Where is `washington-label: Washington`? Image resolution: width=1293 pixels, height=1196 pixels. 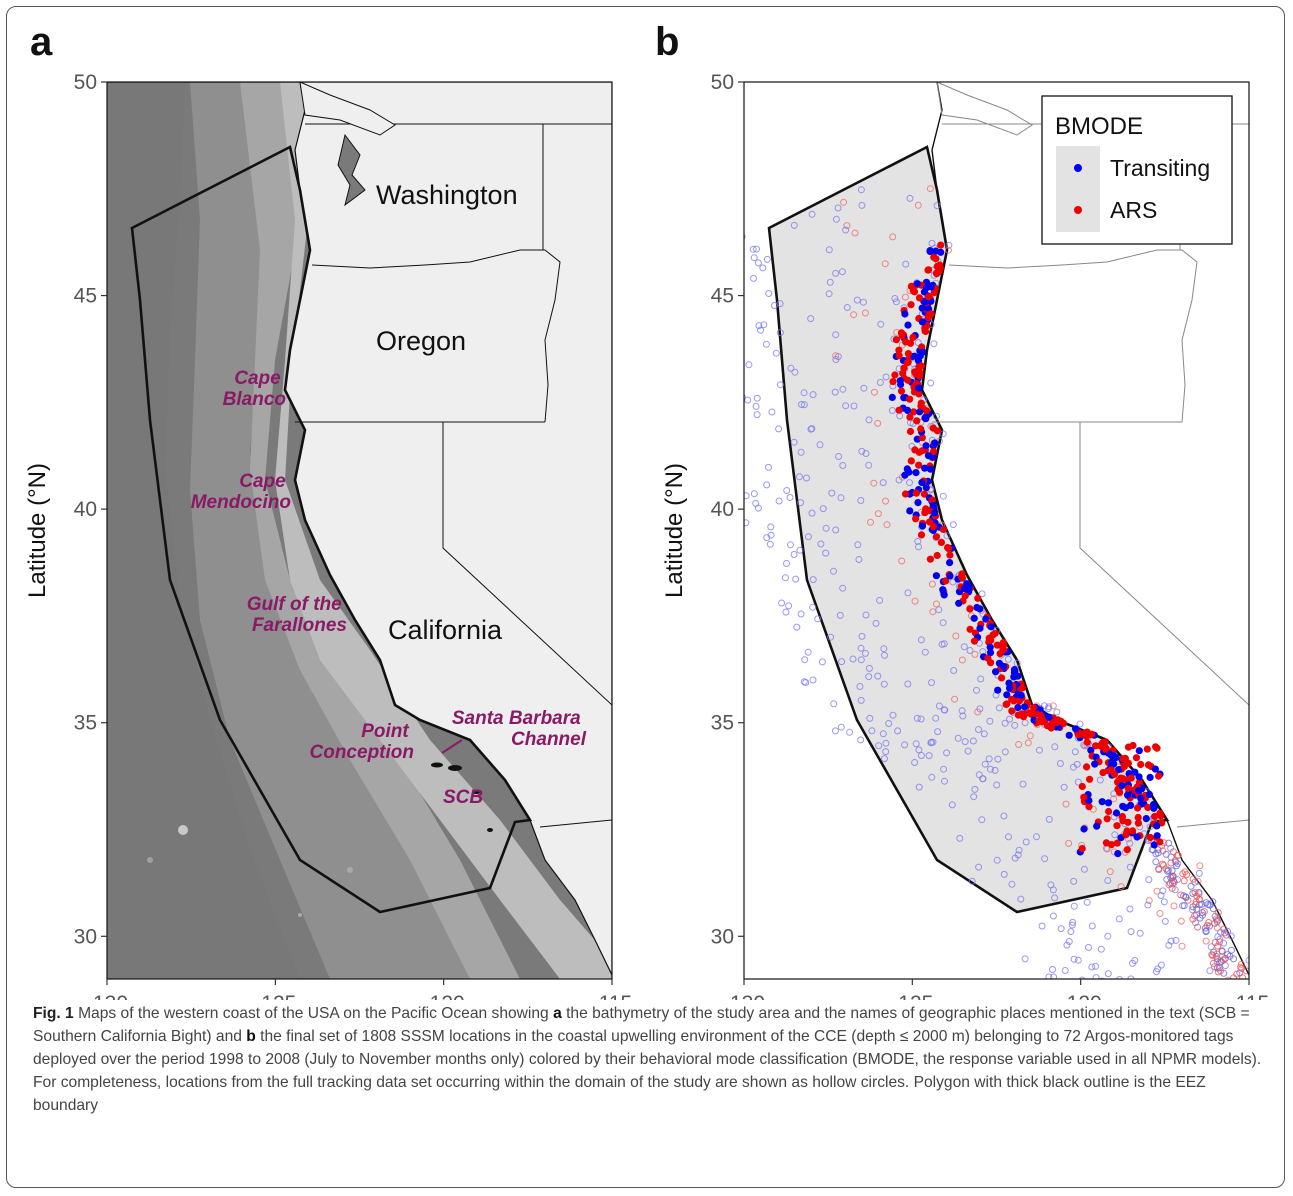
washington-label: Washington is located at coordinates (447, 195).